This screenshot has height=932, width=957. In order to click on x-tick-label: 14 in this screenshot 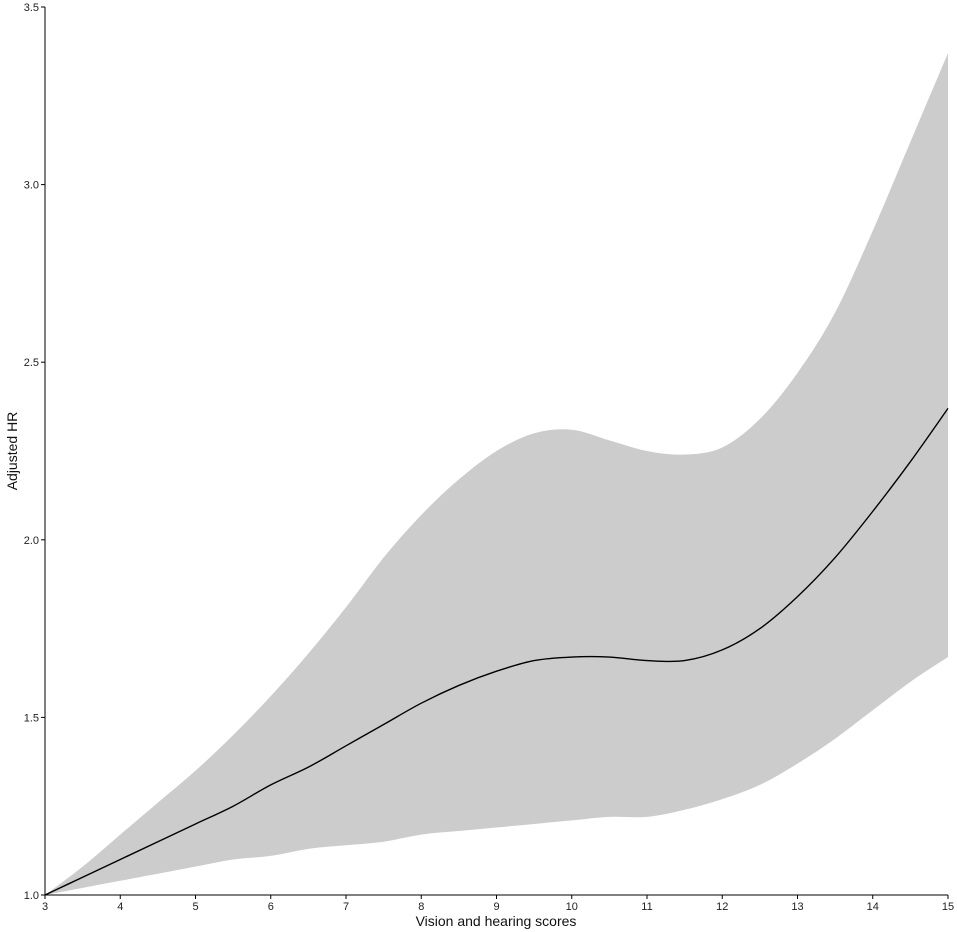, I will do `click(873, 907)`.